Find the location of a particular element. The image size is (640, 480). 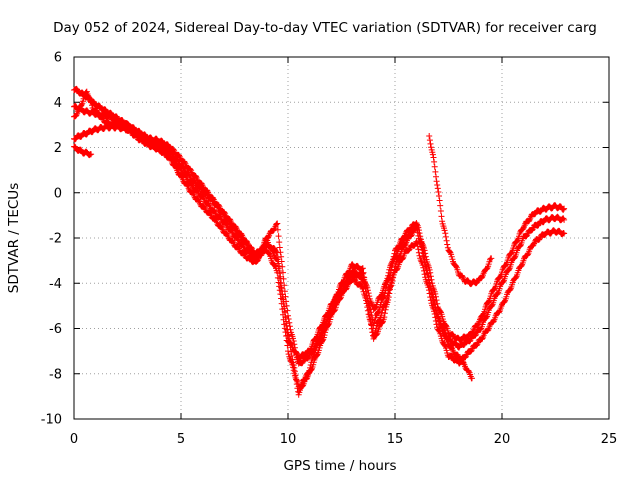

x-tick-label: 10 is located at coordinates (288, 439).